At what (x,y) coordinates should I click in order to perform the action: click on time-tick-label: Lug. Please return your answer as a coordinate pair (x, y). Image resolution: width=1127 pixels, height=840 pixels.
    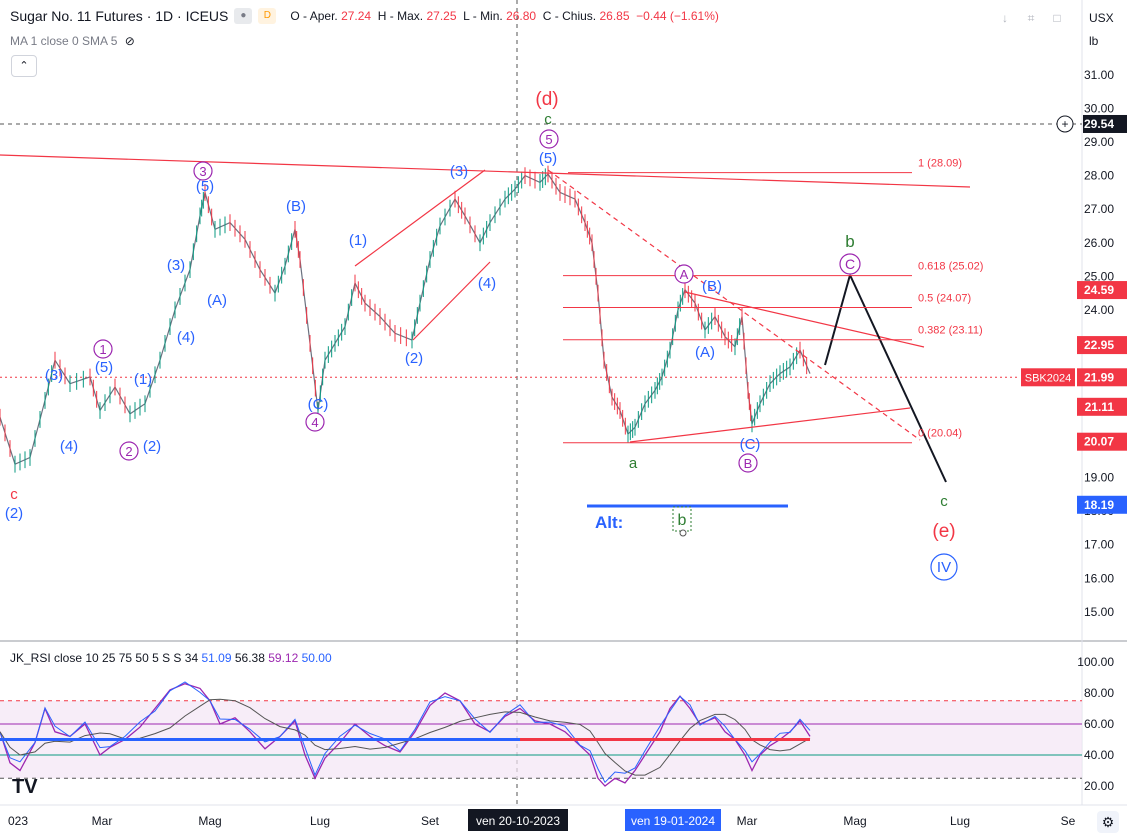
    Looking at the image, I should click on (320, 821).